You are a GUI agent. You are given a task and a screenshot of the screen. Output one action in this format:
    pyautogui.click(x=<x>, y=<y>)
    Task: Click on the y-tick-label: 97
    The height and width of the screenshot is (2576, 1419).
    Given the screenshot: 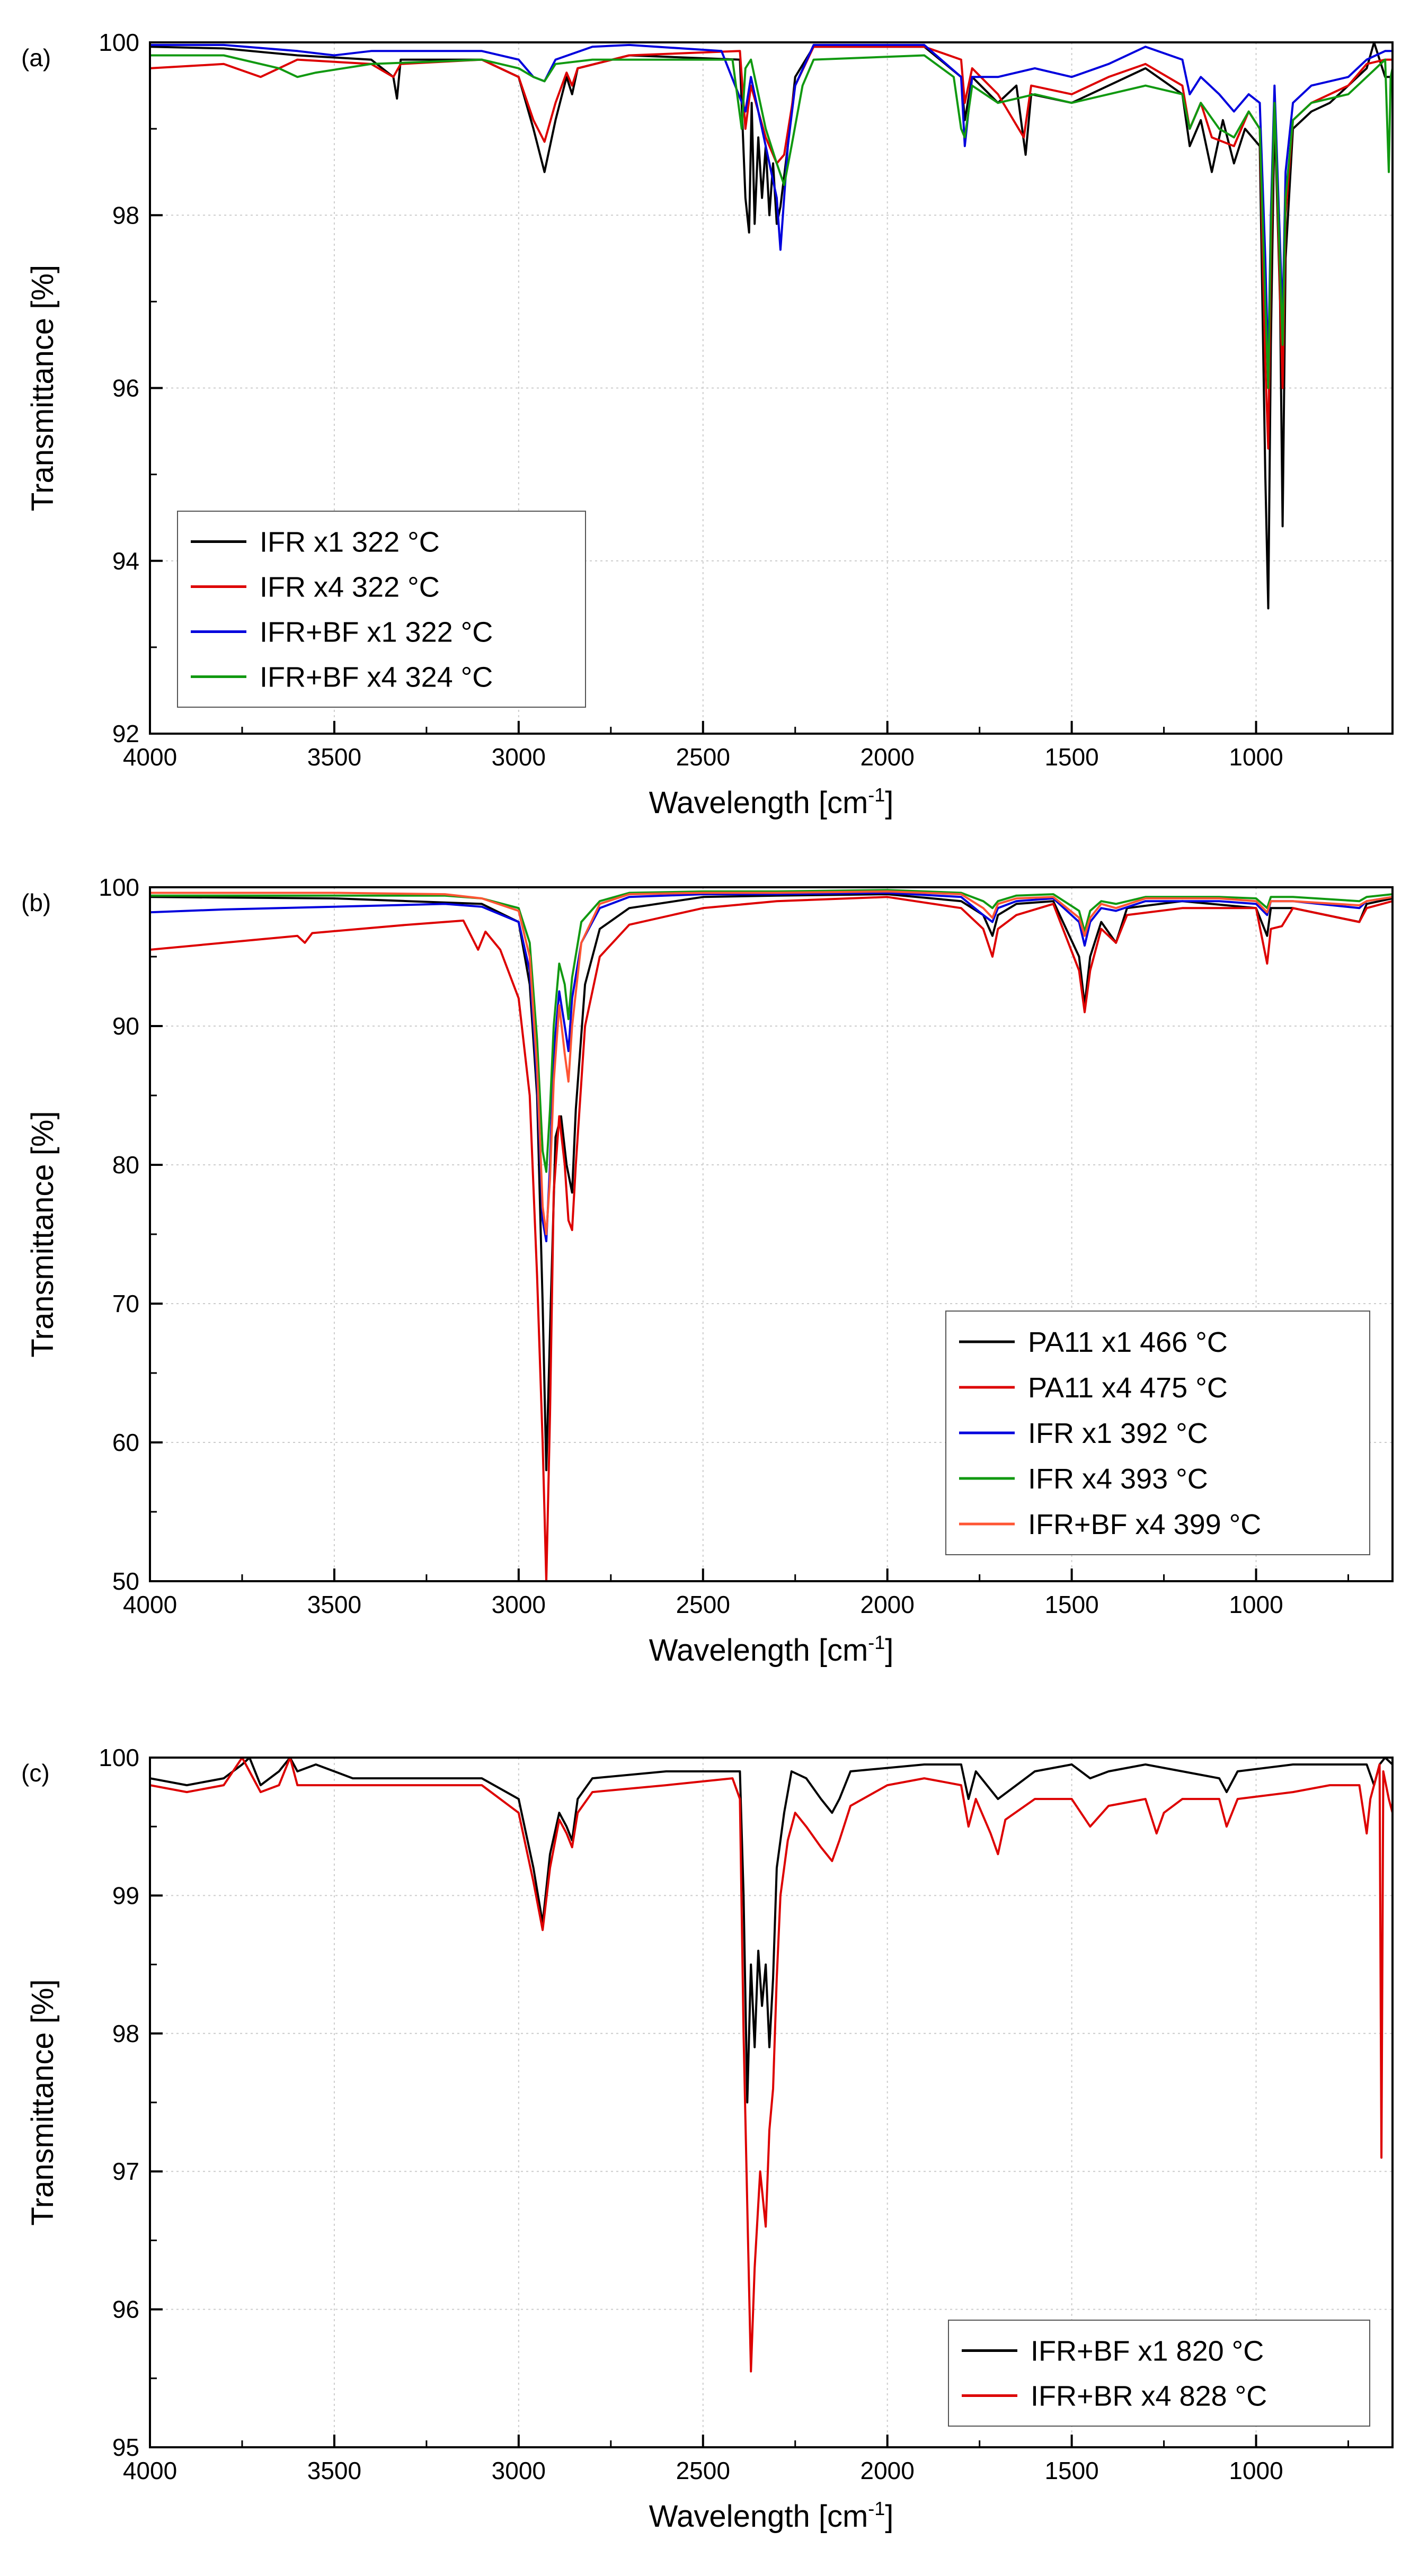 What is the action you would take?
    pyautogui.click(x=125, y=2171)
    